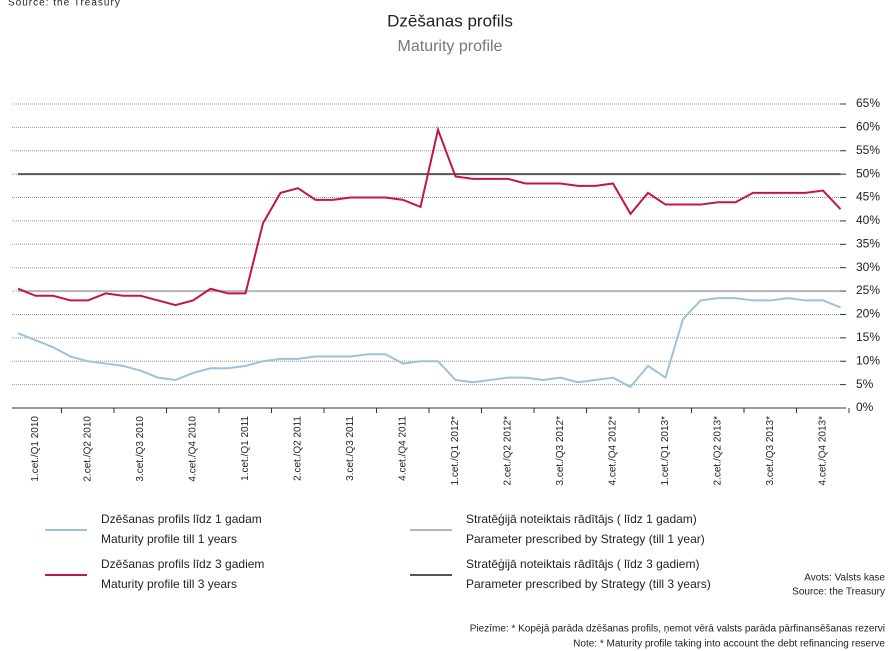  What do you see at coordinates (838, 592) in the screenshot?
I see `source: Source: the Treasury` at bounding box center [838, 592].